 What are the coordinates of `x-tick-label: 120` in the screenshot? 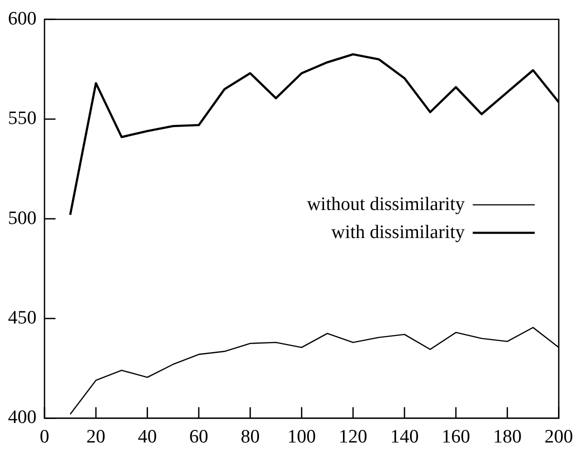 It's located at (353, 437).